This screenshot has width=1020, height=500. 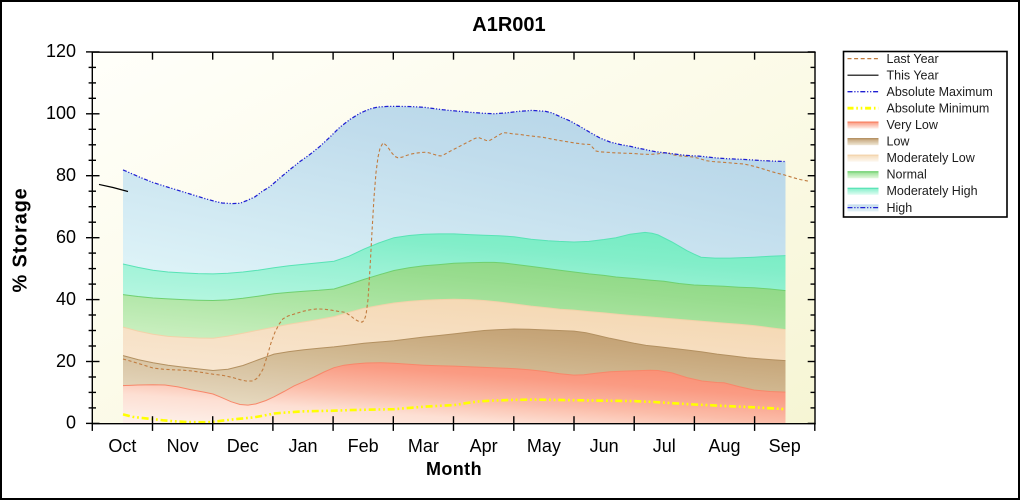 I want to click on svg-text: Month, so click(x=454, y=469).